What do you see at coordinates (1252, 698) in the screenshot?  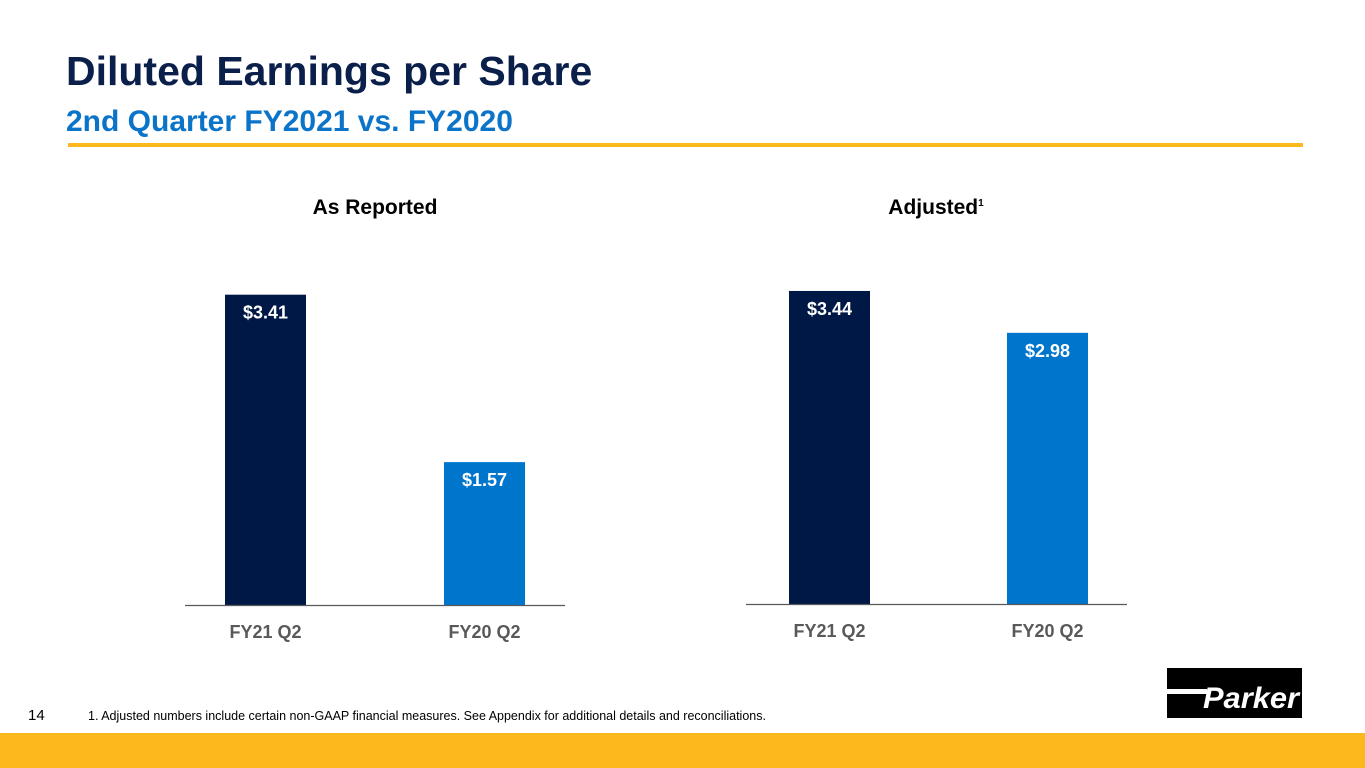 I see `svg-text: Parker` at bounding box center [1252, 698].